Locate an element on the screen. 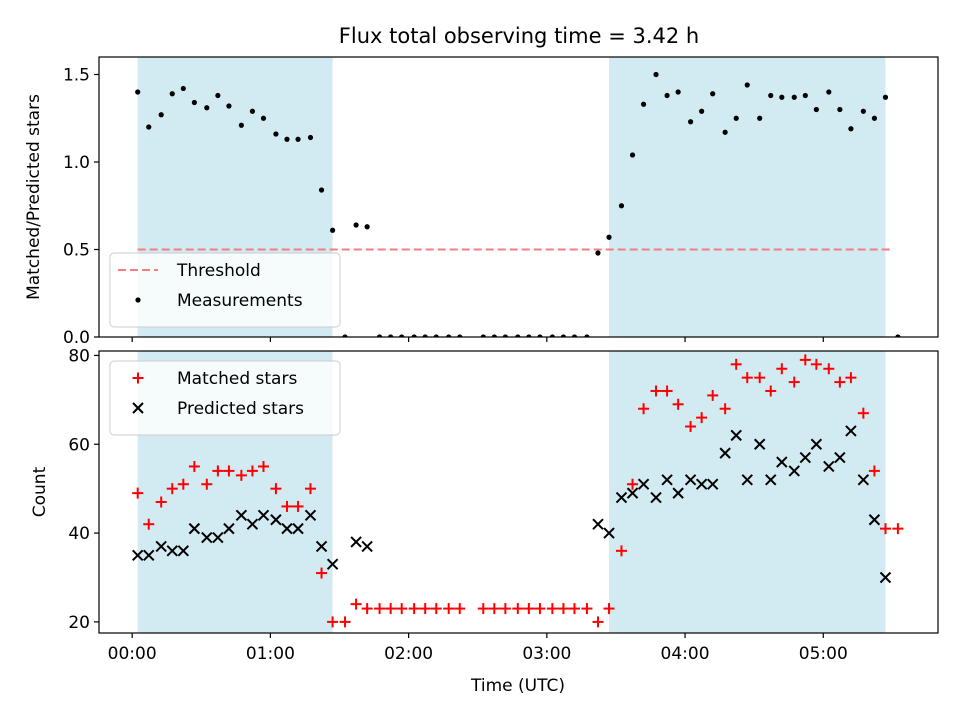  legend-handle-measurements is located at coordinates (138, 300).